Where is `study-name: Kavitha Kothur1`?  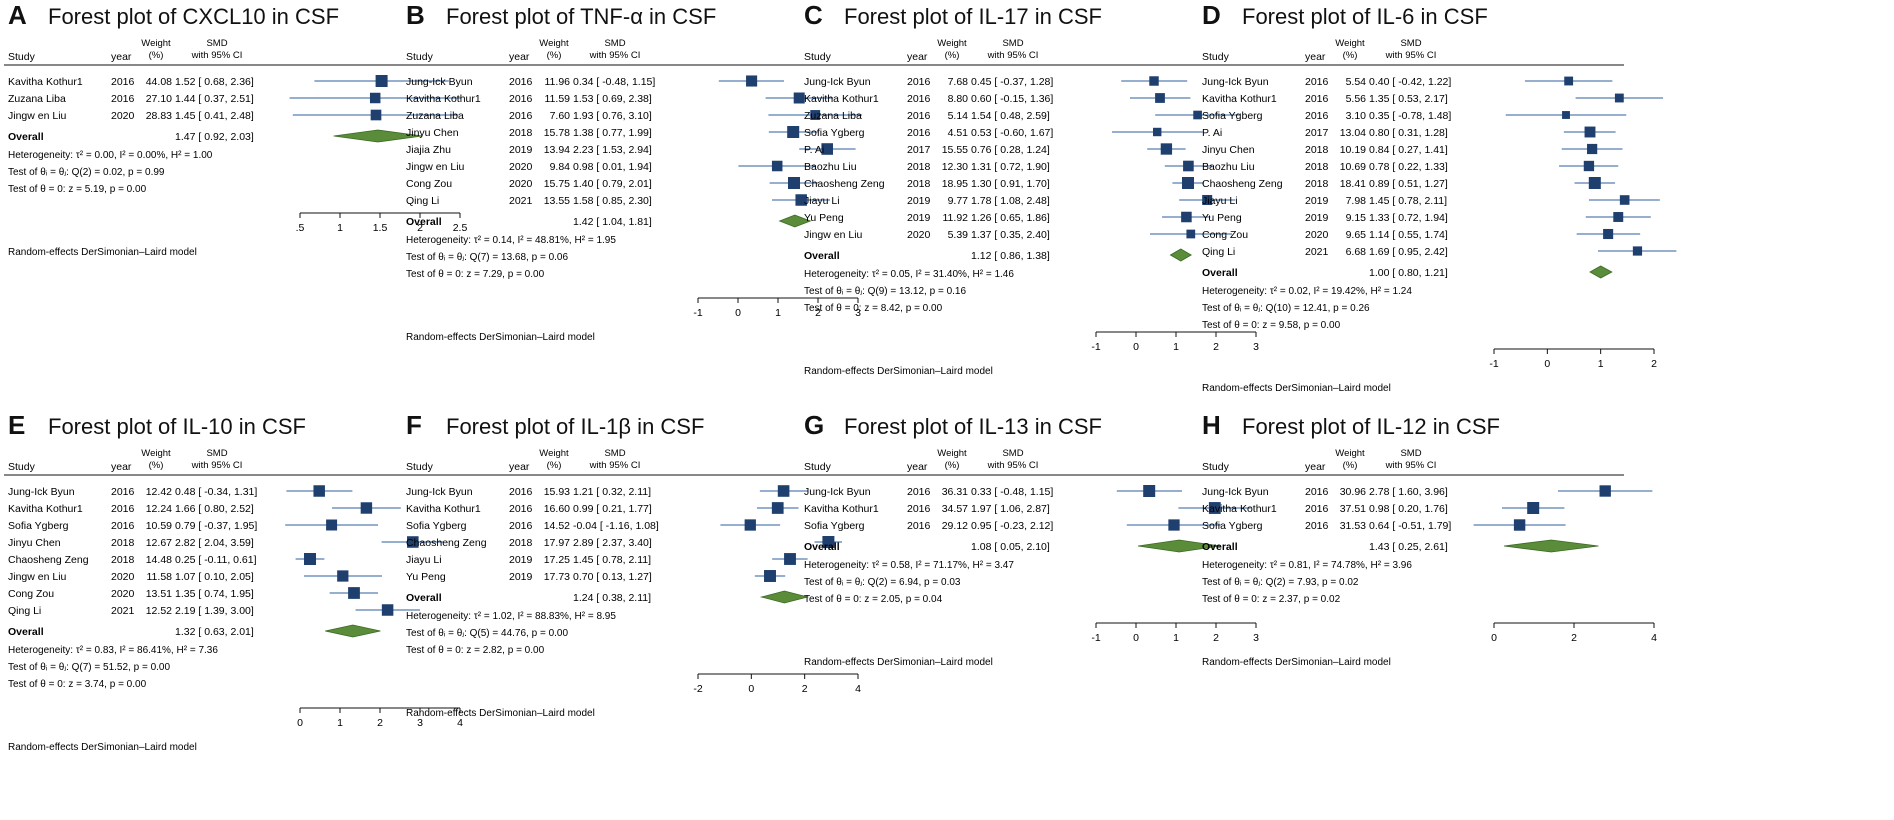
study-name: Kavitha Kothur1 is located at coordinates (1239, 509).